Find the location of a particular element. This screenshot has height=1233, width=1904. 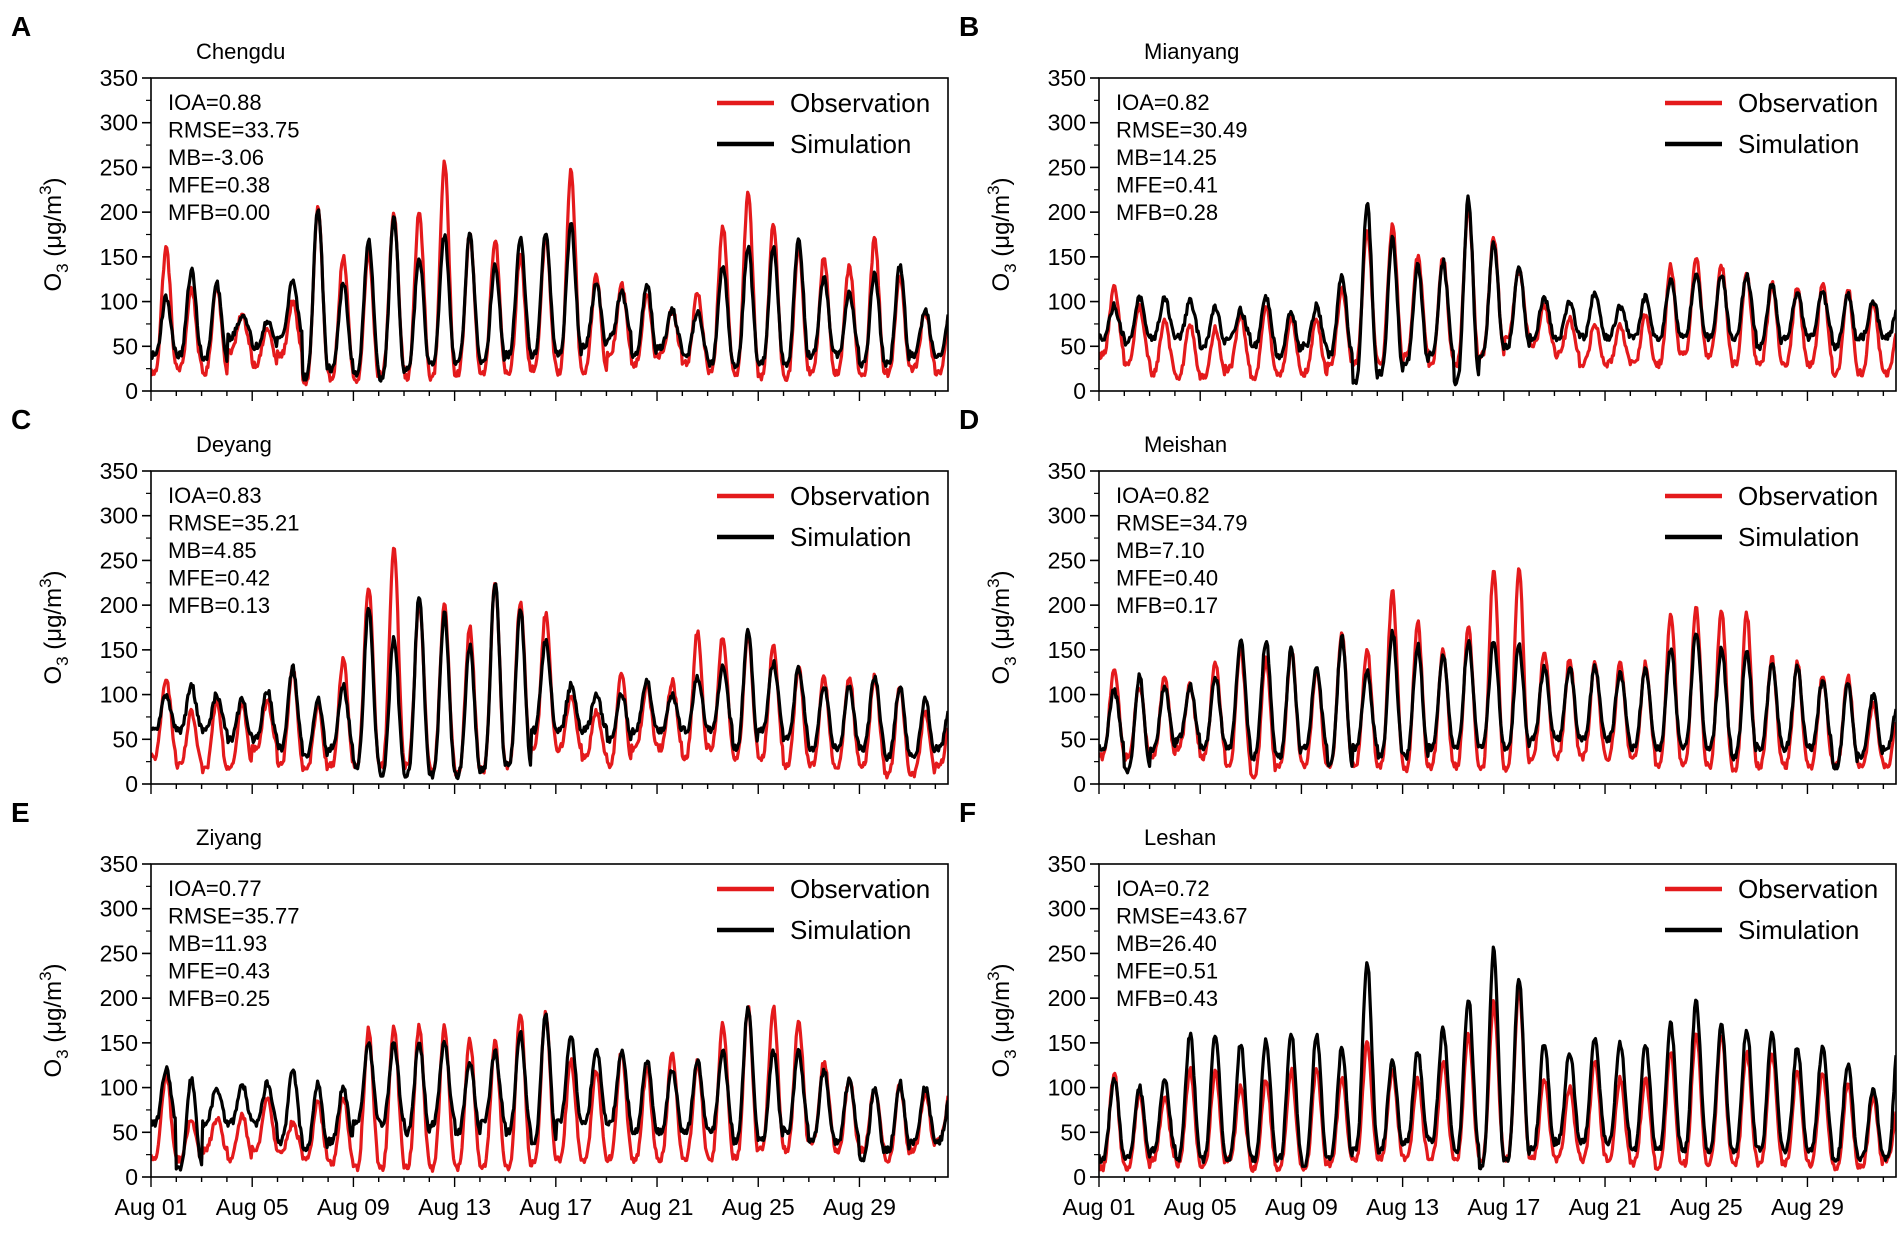

x-tick-label: Aug 17 is located at coordinates (555, 1207).